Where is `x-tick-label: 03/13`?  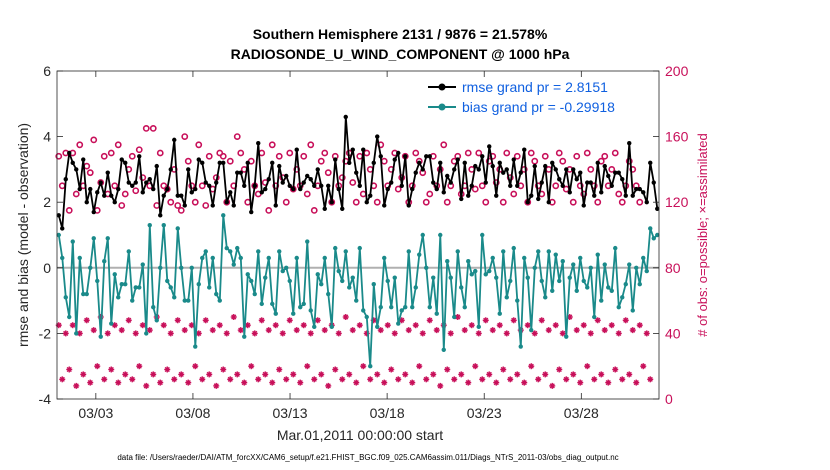
x-tick-label: 03/13 is located at coordinates (290, 413).